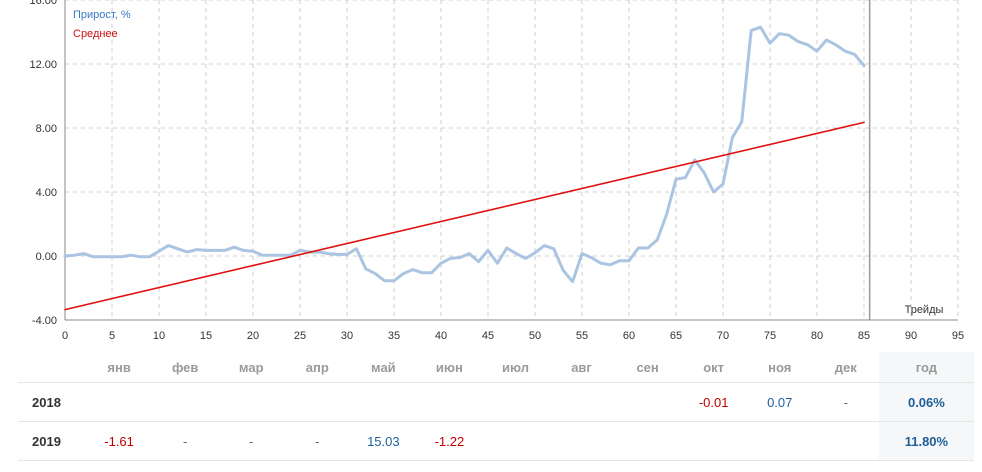 The image size is (982, 472). What do you see at coordinates (713, 402) in the screenshot?
I see `month-value: -0.01` at bounding box center [713, 402].